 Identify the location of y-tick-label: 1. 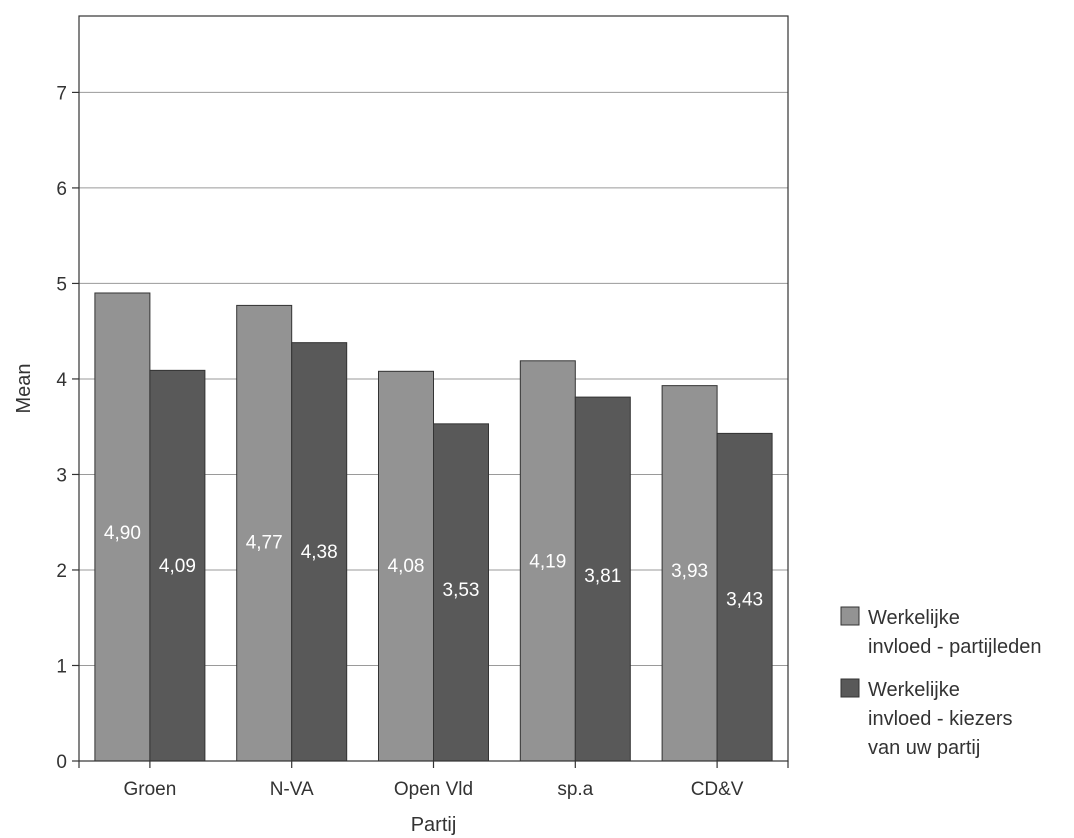
(61, 666).